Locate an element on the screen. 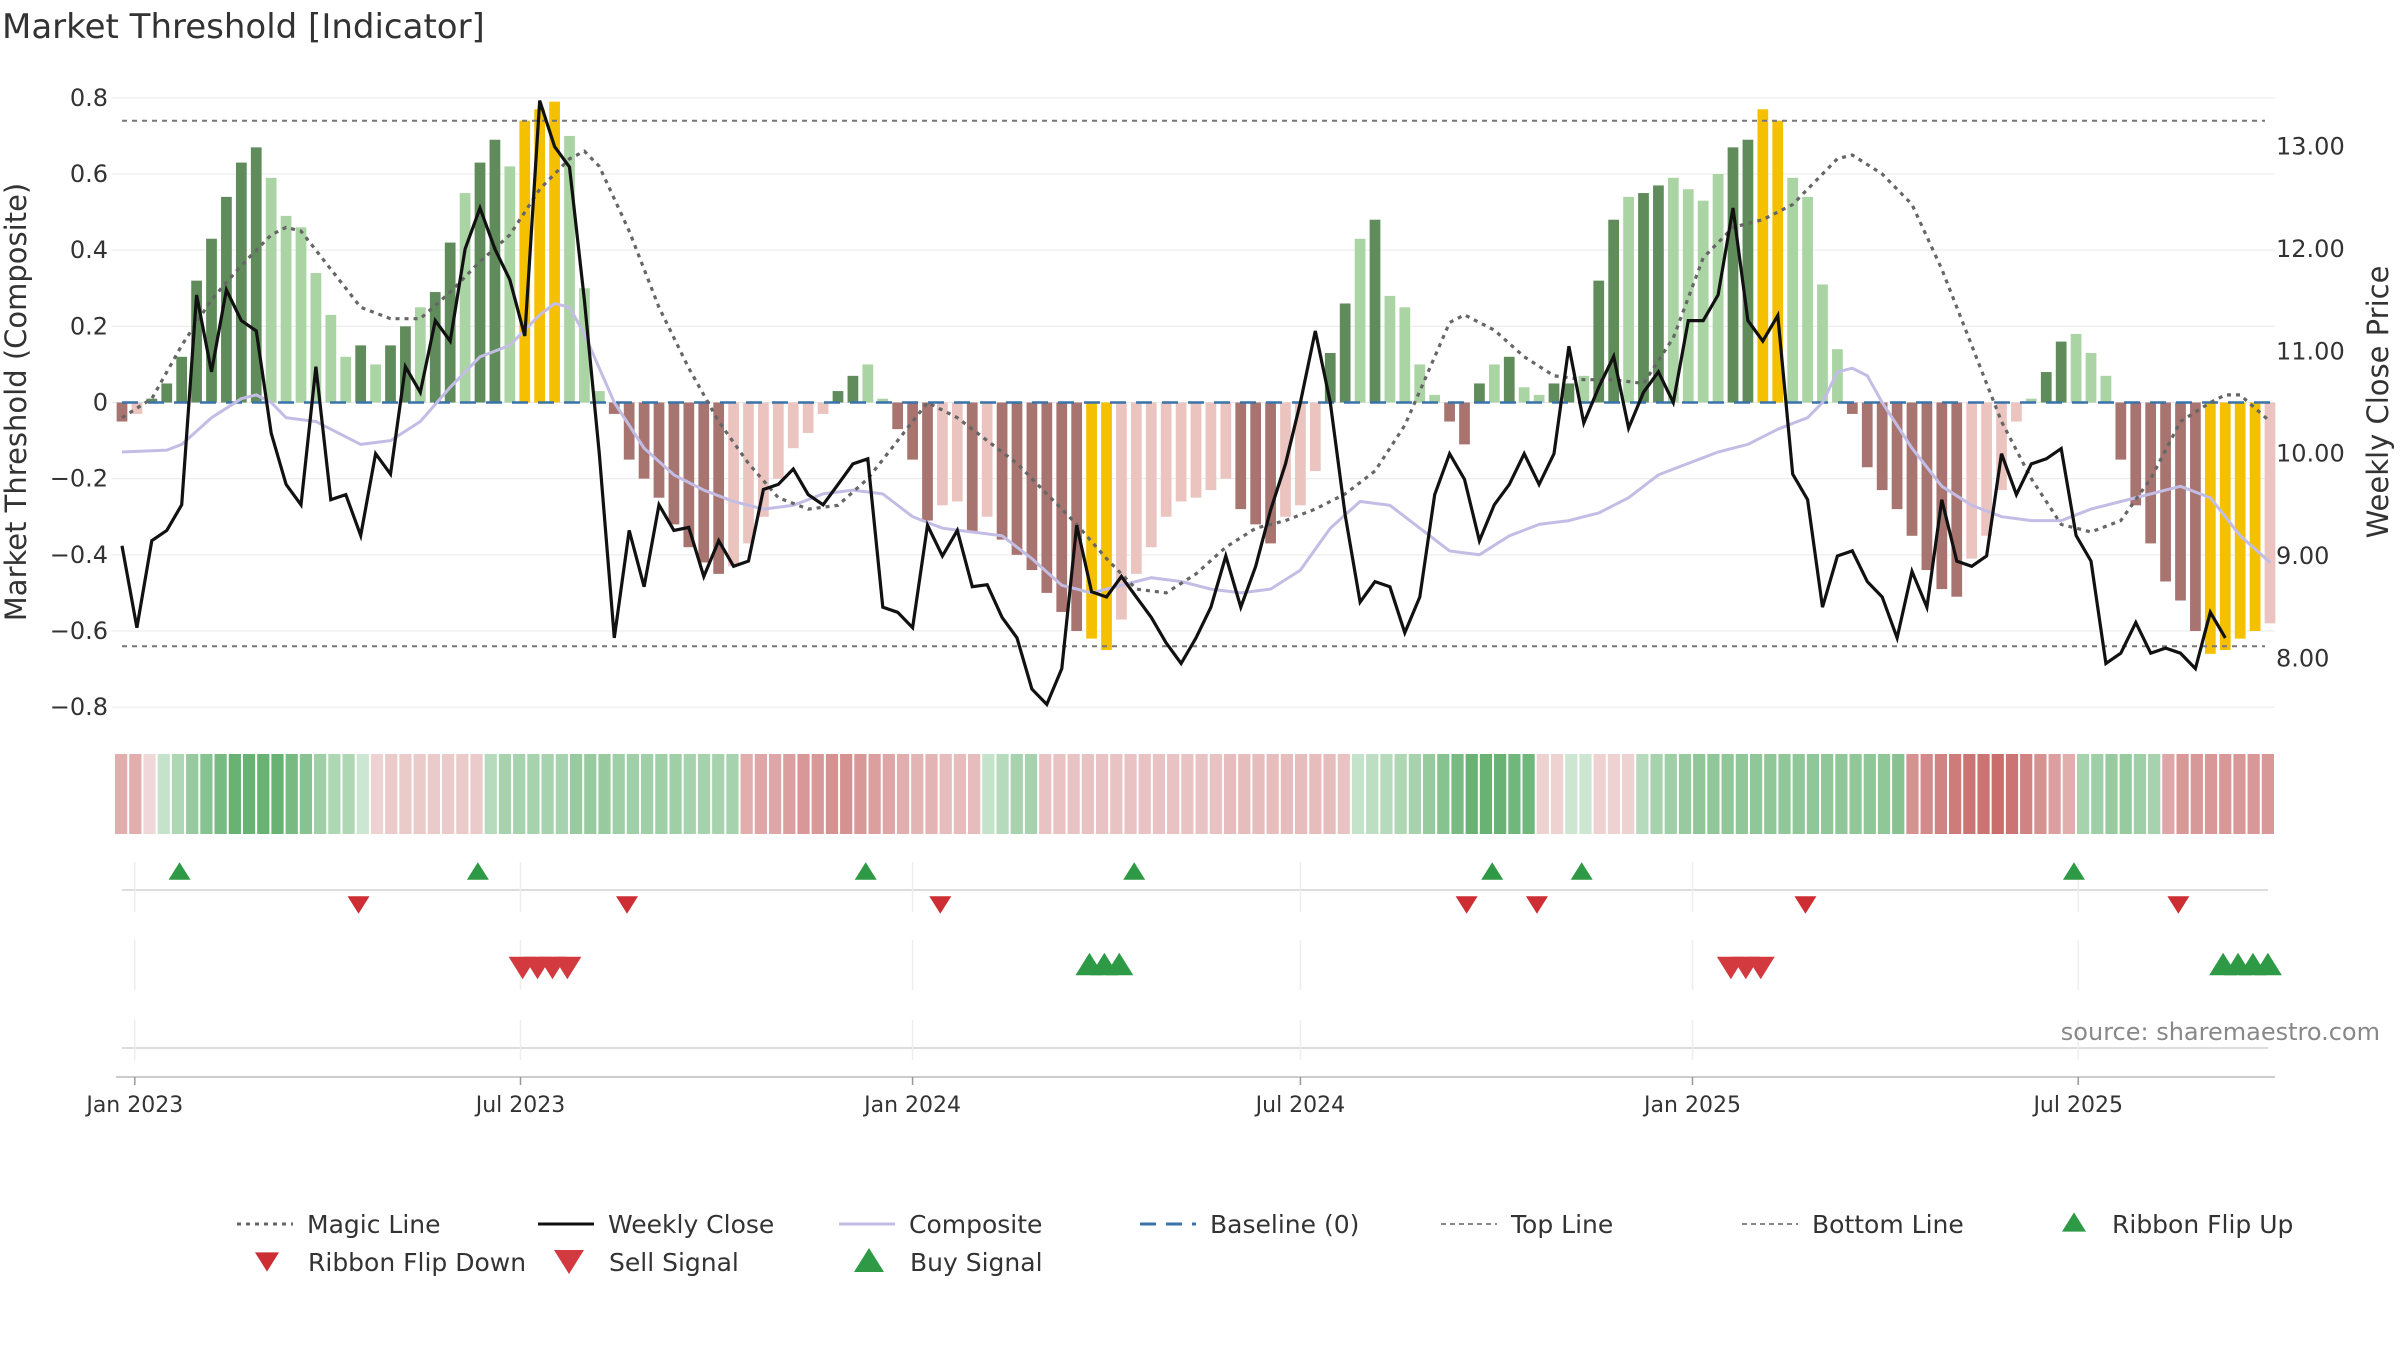 This screenshot has height=1350, width=2400. legend-label: Ribbon Flip Up is located at coordinates (2202, 1224).